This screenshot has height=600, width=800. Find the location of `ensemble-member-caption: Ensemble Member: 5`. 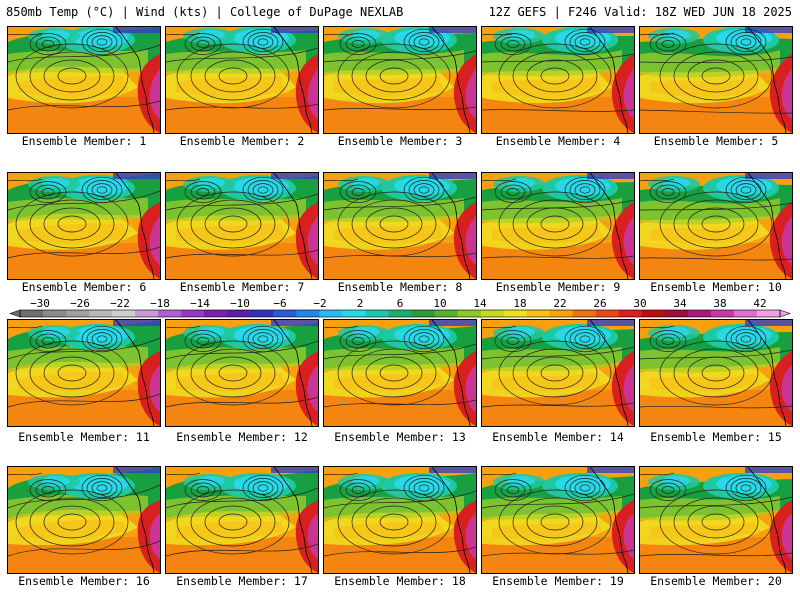

ensemble-member-caption: Ensemble Member: 5 is located at coordinates (716, 141).